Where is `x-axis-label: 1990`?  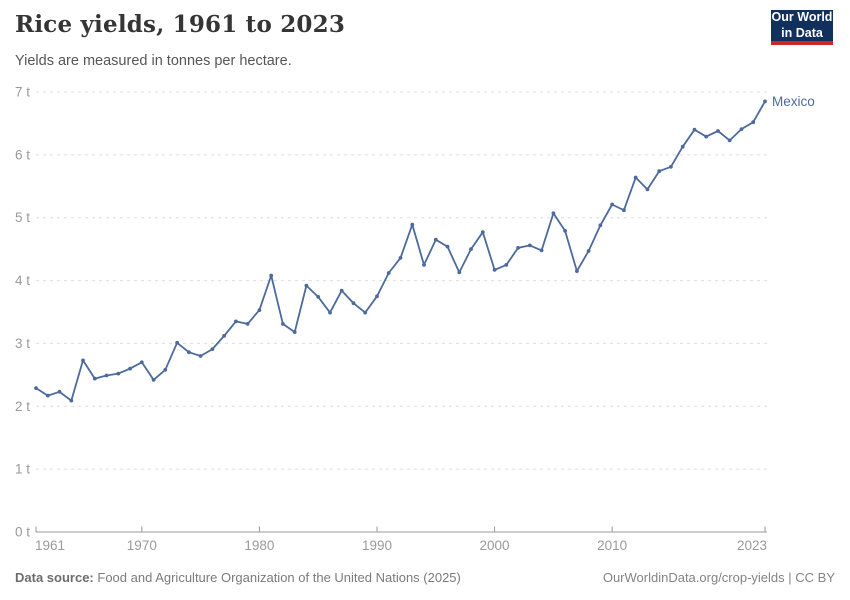 x-axis-label: 1990 is located at coordinates (377, 545).